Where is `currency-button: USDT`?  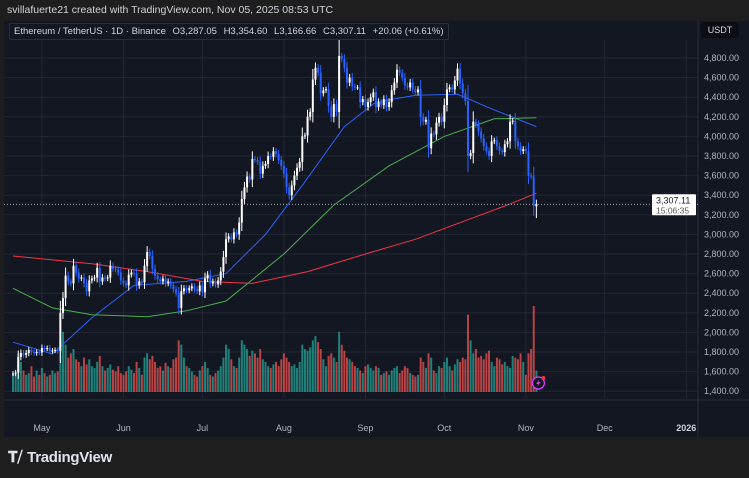
currency-button: USDT is located at coordinates (720, 30).